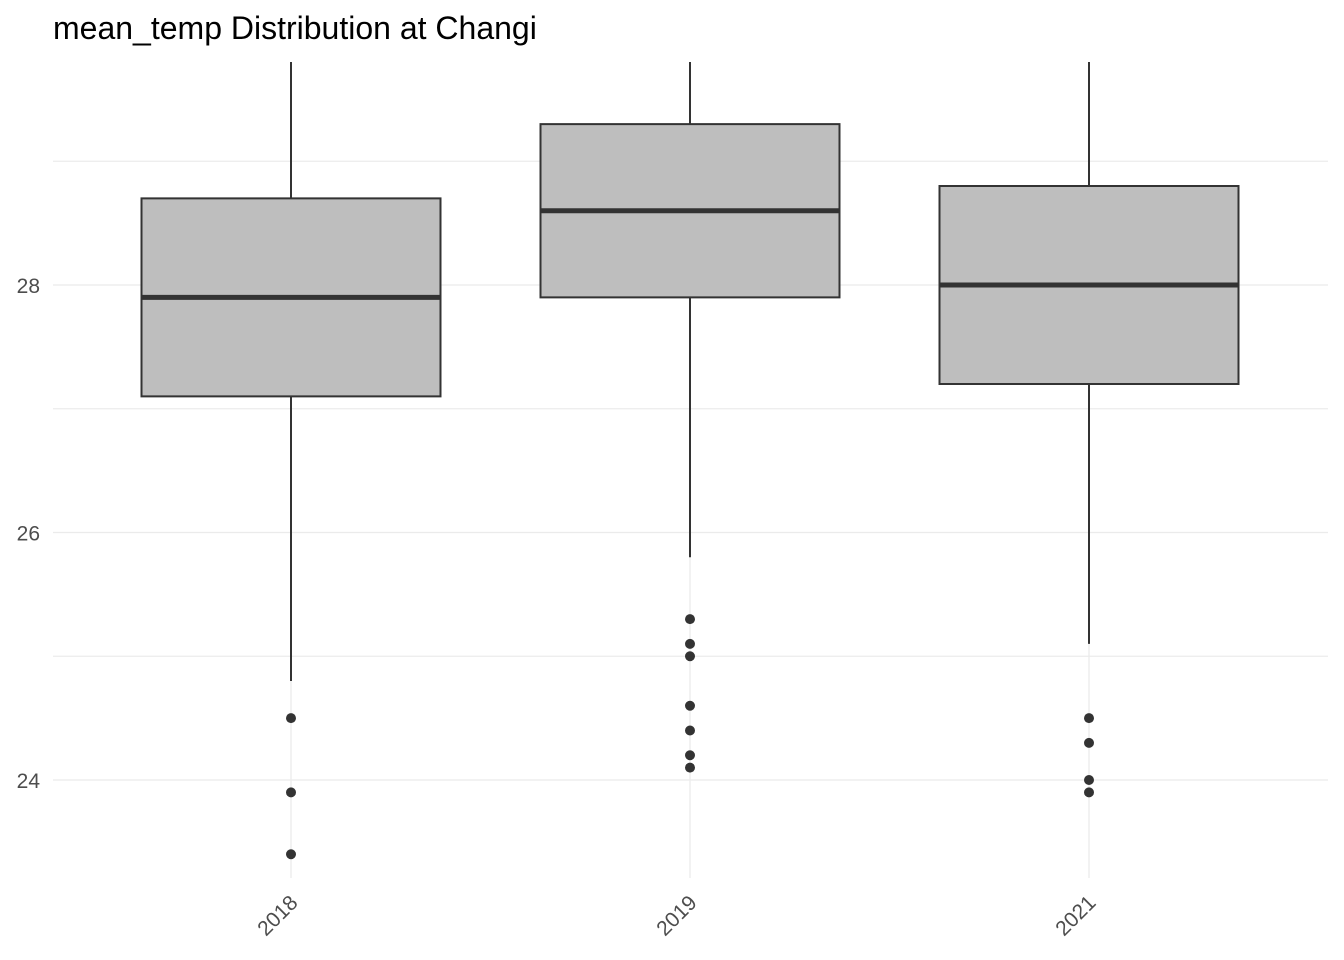 This screenshot has width=1344, height=960. What do you see at coordinates (277, 915) in the screenshot?
I see `x-tick-label: 2018` at bounding box center [277, 915].